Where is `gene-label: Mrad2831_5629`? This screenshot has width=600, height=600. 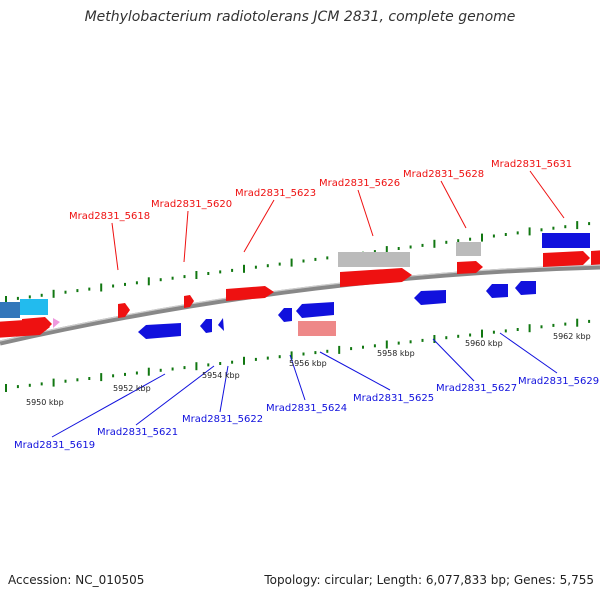 gene-label: Mrad2831_5629 is located at coordinates (558, 381).